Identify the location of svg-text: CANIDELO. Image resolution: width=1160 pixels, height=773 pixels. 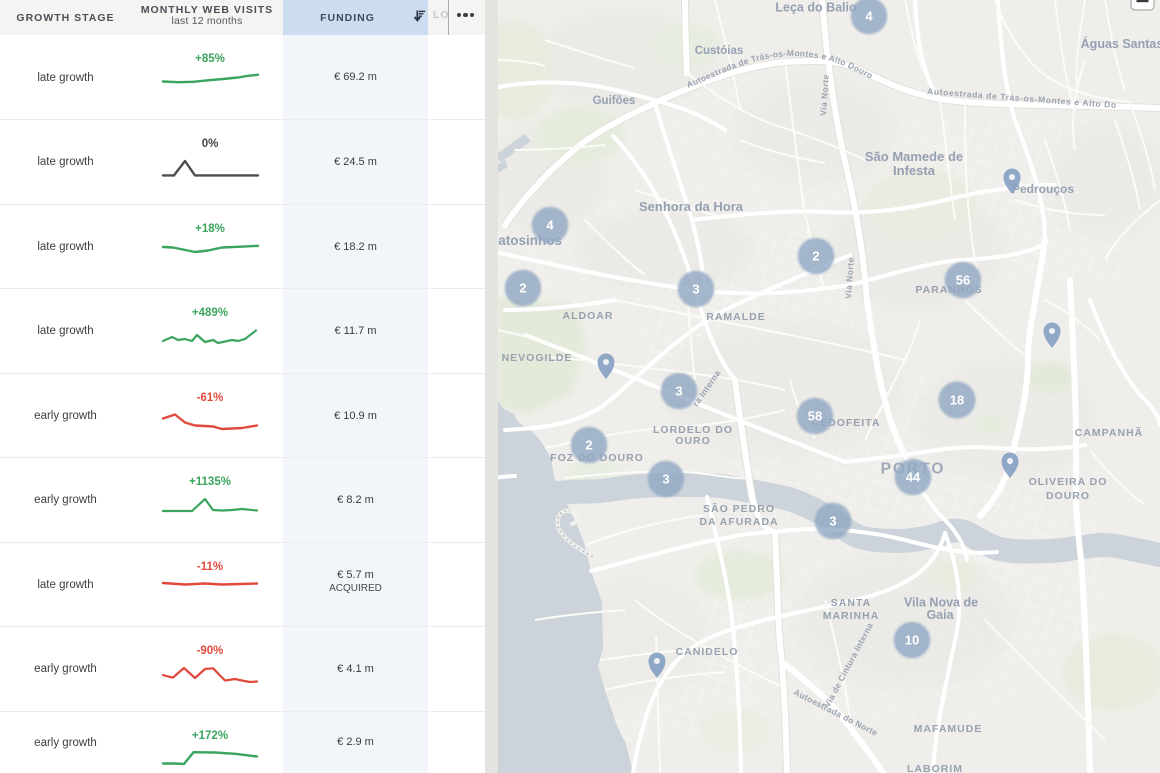
(707, 652).